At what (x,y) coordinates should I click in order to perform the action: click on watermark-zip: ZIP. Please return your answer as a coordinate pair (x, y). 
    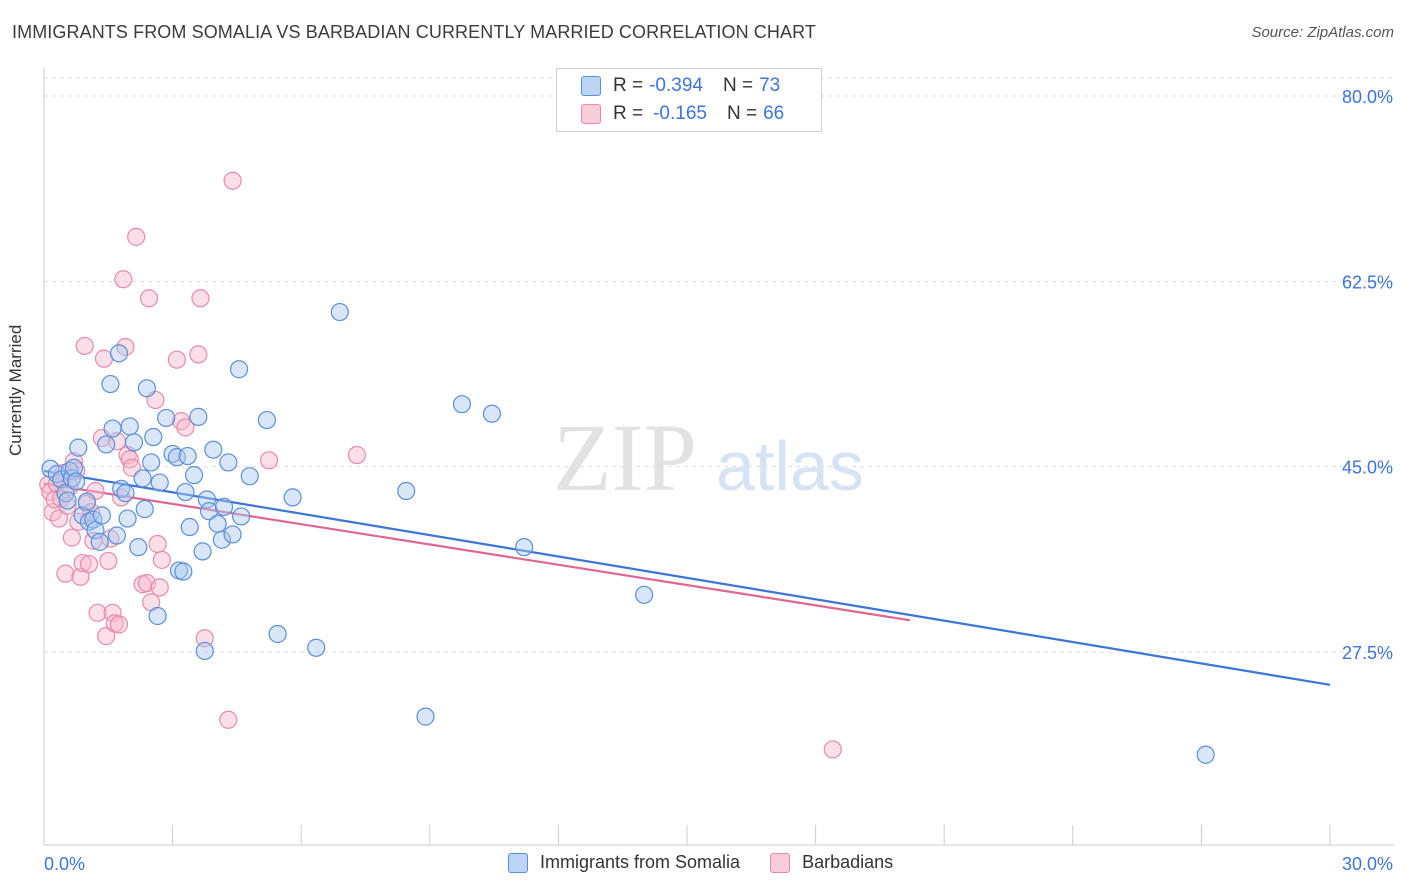
    Looking at the image, I should click on (625, 457).